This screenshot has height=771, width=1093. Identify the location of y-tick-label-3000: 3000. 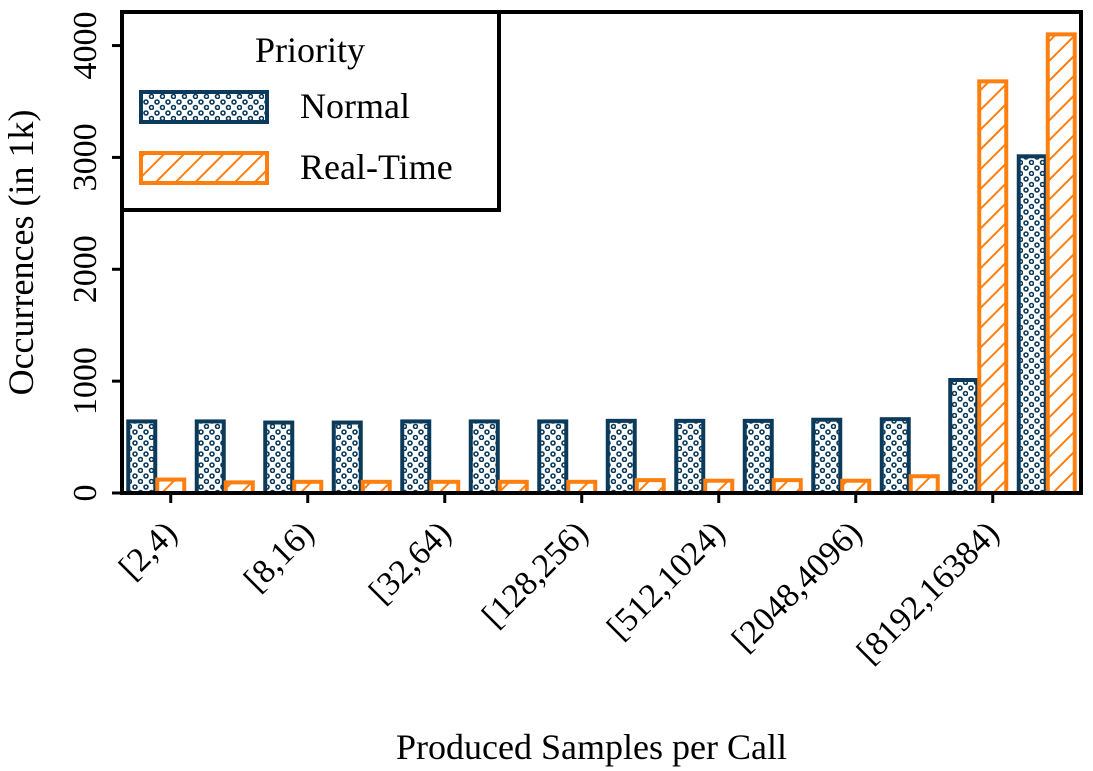
(85, 157).